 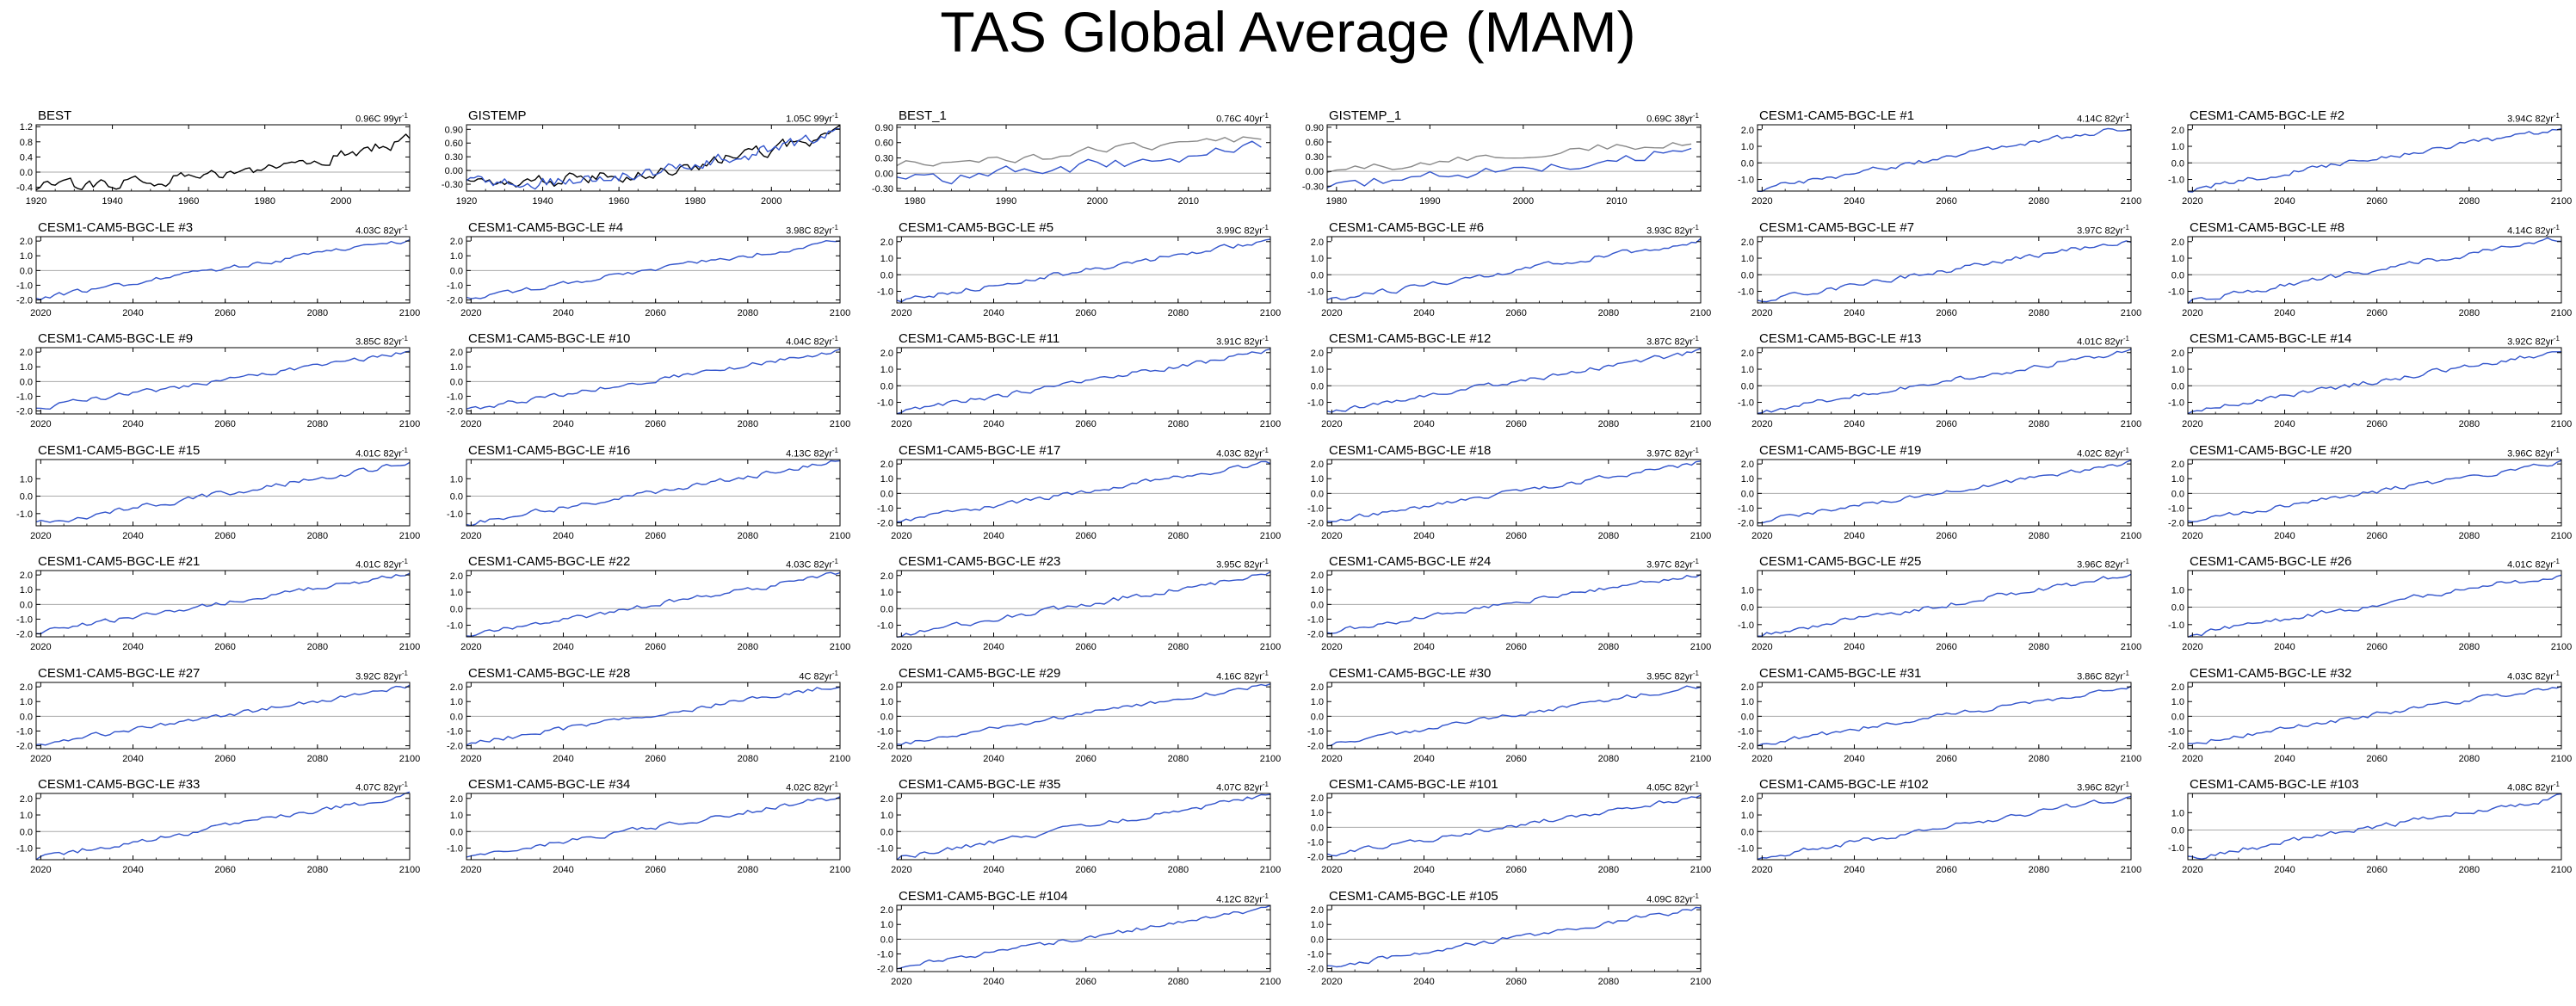 I want to click on panel-trend: 4.02C 82yr-1, so click(x=2103, y=452).